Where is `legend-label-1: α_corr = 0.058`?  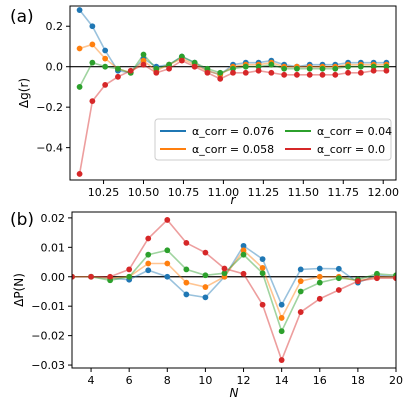 legend-label-1: α_corr = 0.058 is located at coordinates (233, 149).